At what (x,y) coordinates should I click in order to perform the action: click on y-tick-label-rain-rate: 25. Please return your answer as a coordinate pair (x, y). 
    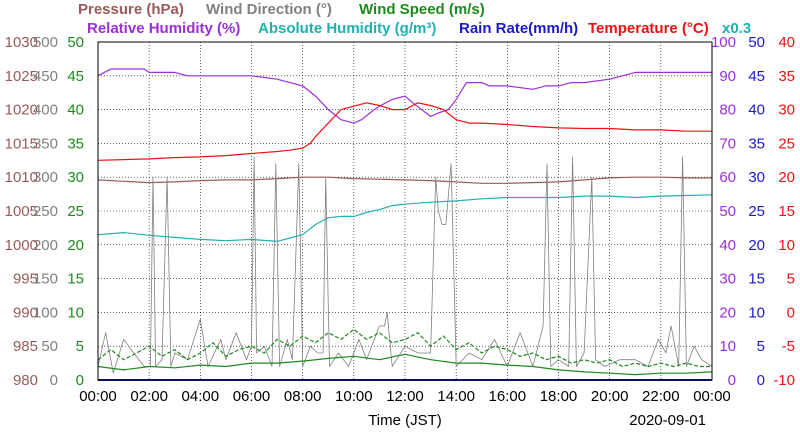
    Looking at the image, I should click on (756, 211).